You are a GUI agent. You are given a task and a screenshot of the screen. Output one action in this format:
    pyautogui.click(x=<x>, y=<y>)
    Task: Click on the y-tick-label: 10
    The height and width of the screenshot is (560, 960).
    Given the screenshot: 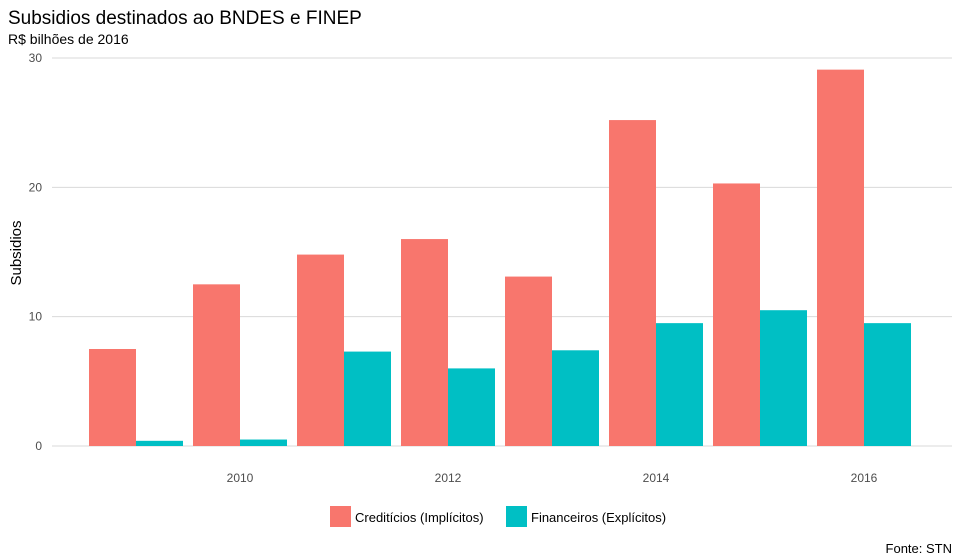 What is the action you would take?
    pyautogui.click(x=36, y=317)
    